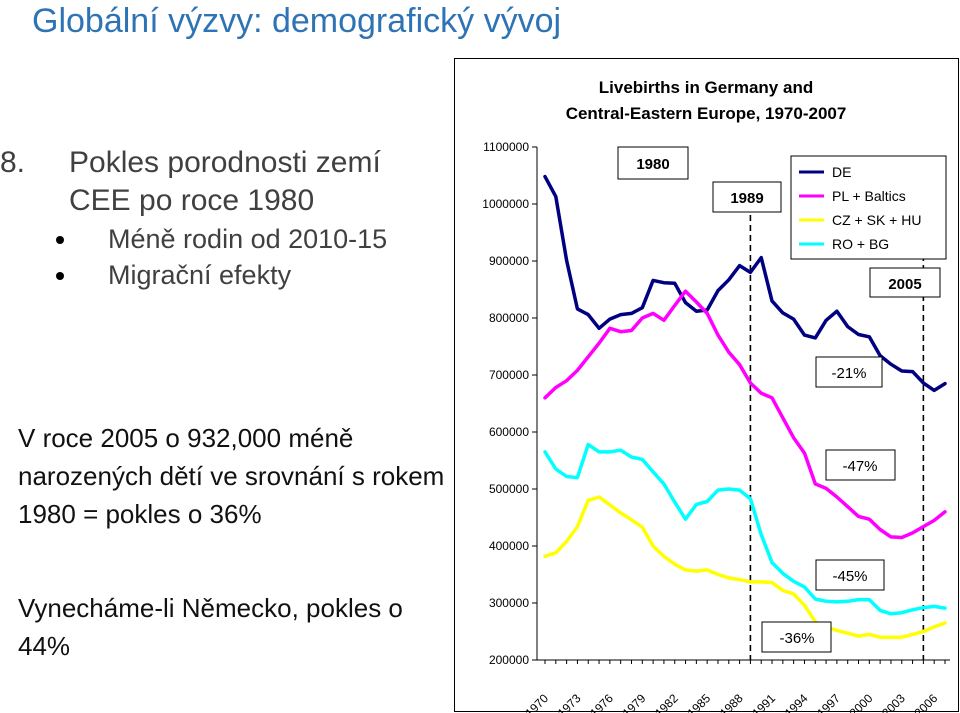 The image size is (960, 713). I want to click on y-tick-label: 1100000, so click(506, 147).